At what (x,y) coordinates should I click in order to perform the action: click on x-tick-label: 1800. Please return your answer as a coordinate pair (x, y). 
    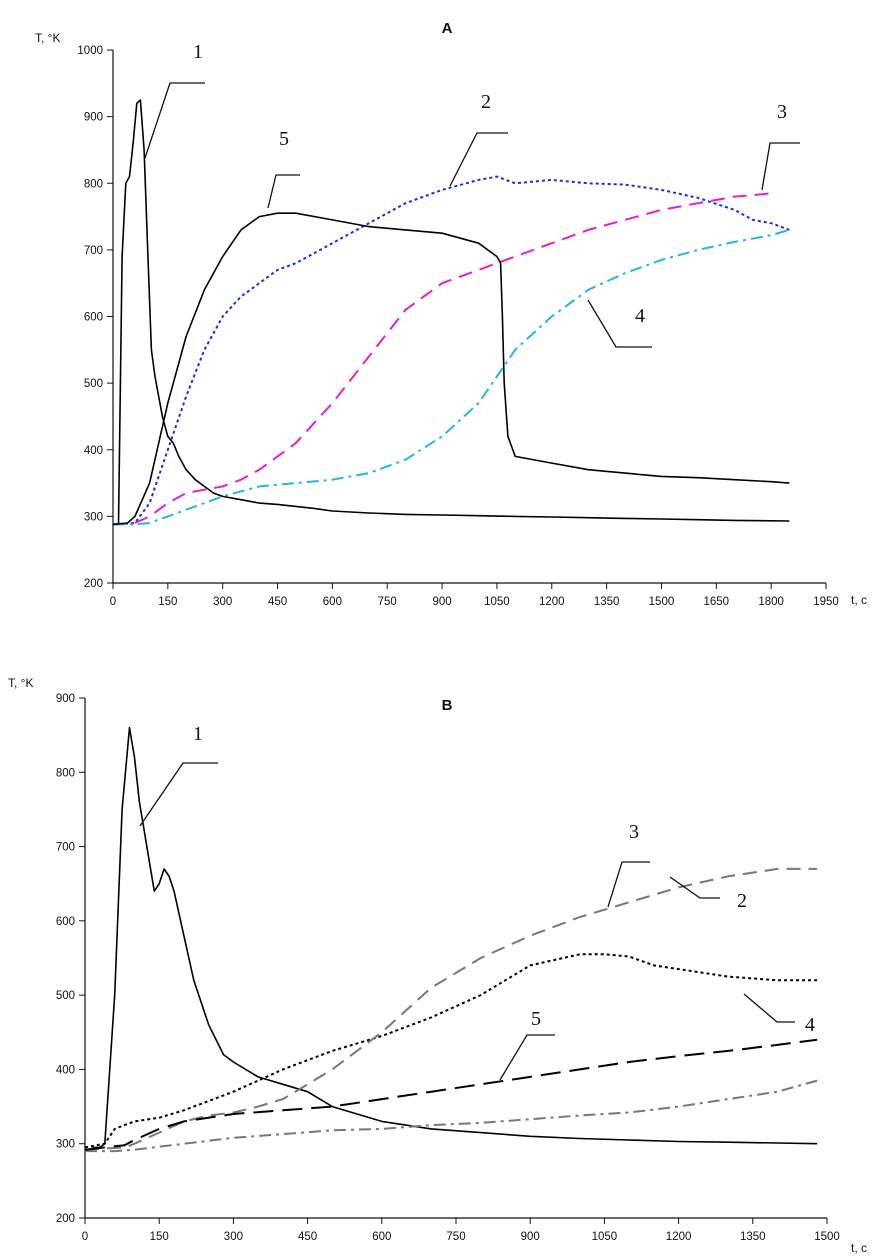
    Looking at the image, I should click on (771, 602).